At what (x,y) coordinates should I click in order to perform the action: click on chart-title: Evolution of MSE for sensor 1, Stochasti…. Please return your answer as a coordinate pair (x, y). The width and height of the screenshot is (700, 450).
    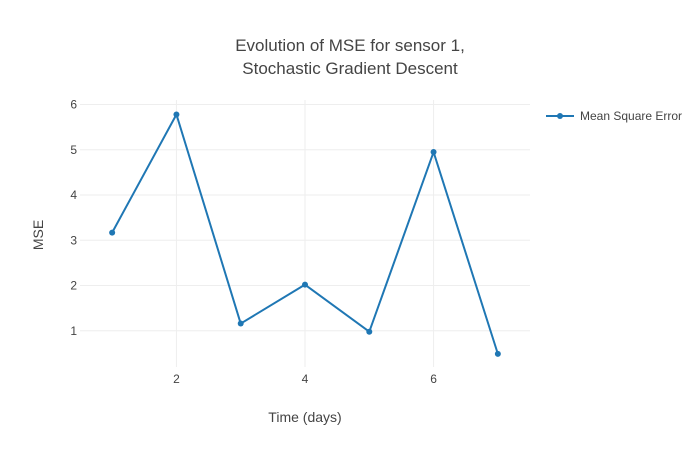
    Looking at the image, I should click on (350, 57).